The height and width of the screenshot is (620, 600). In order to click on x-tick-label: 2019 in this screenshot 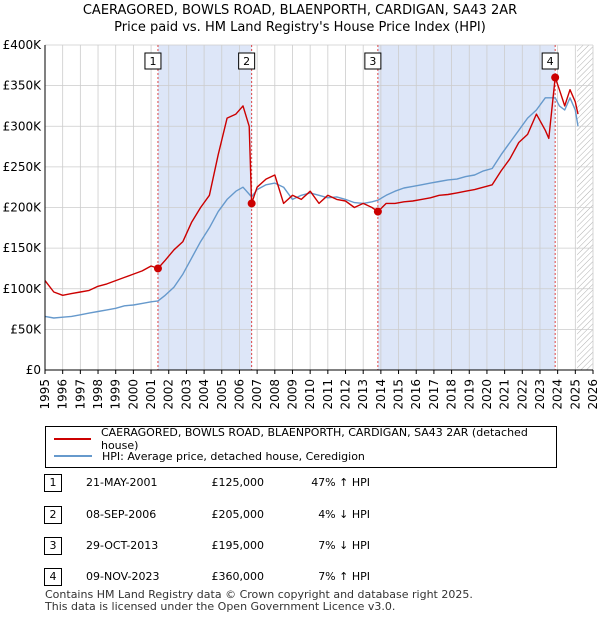, I will do `click(469, 394)`.